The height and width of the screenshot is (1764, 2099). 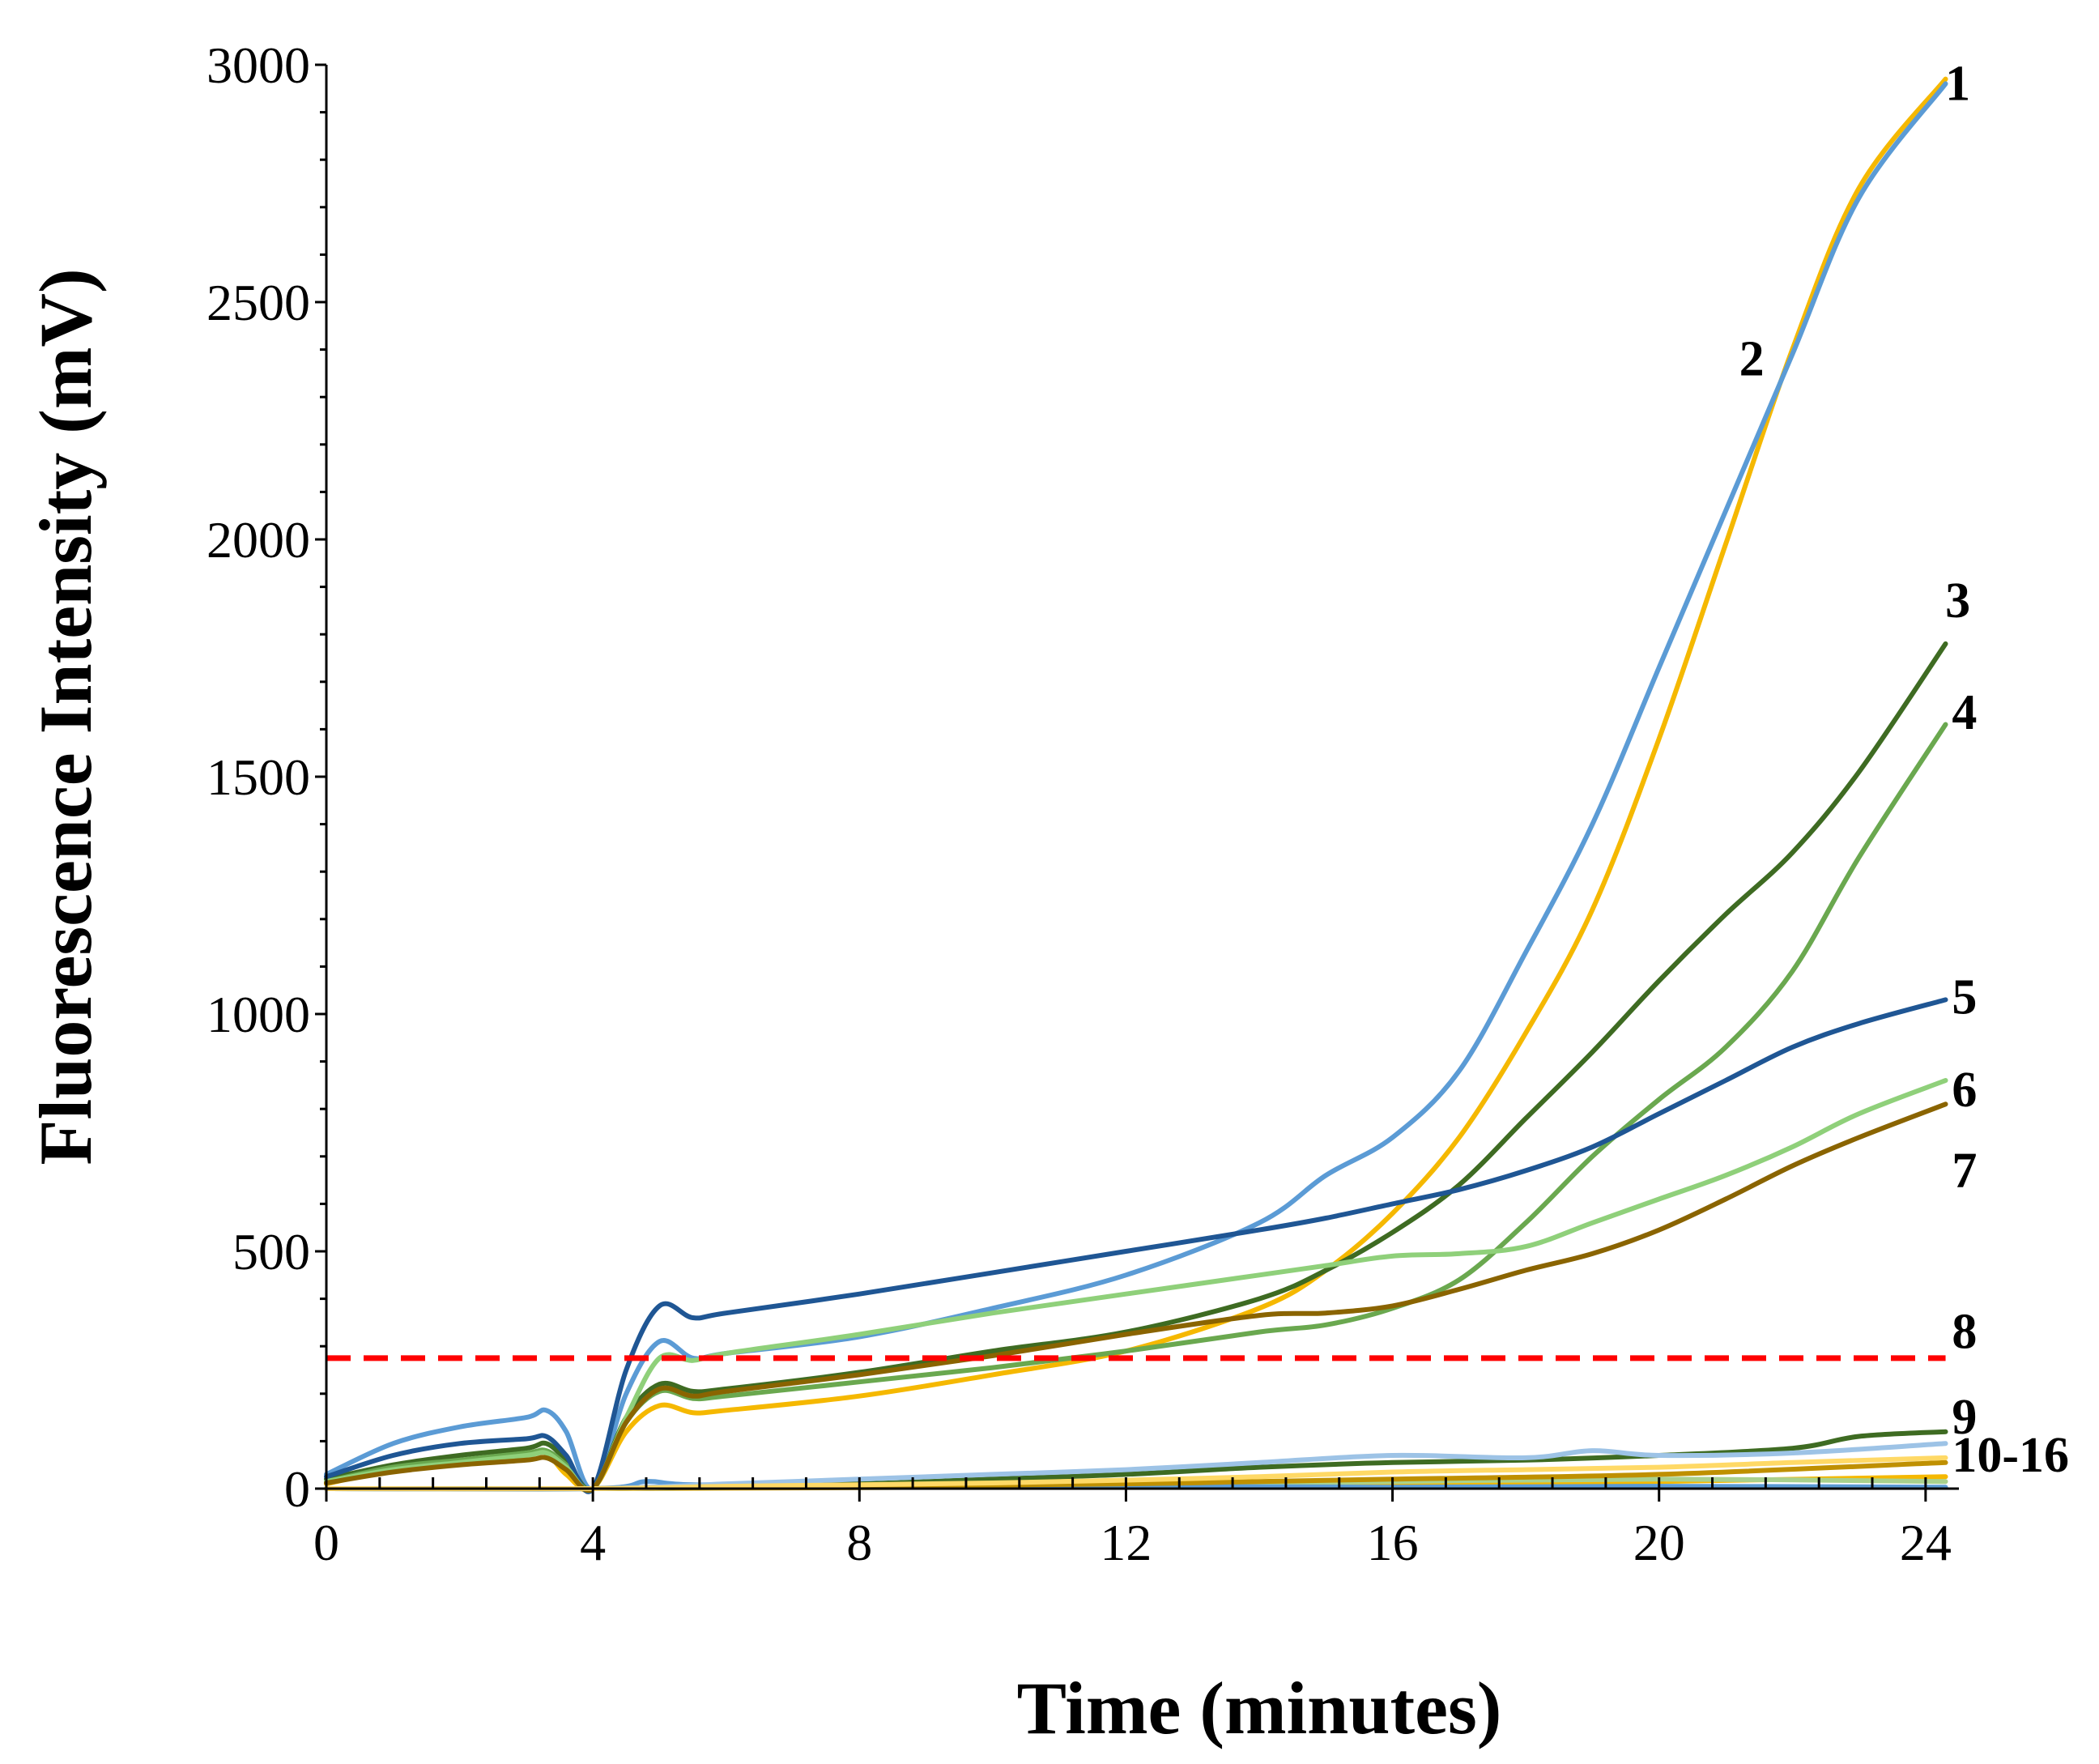 I want to click on curve-label-1: 1, so click(x=1957, y=83).